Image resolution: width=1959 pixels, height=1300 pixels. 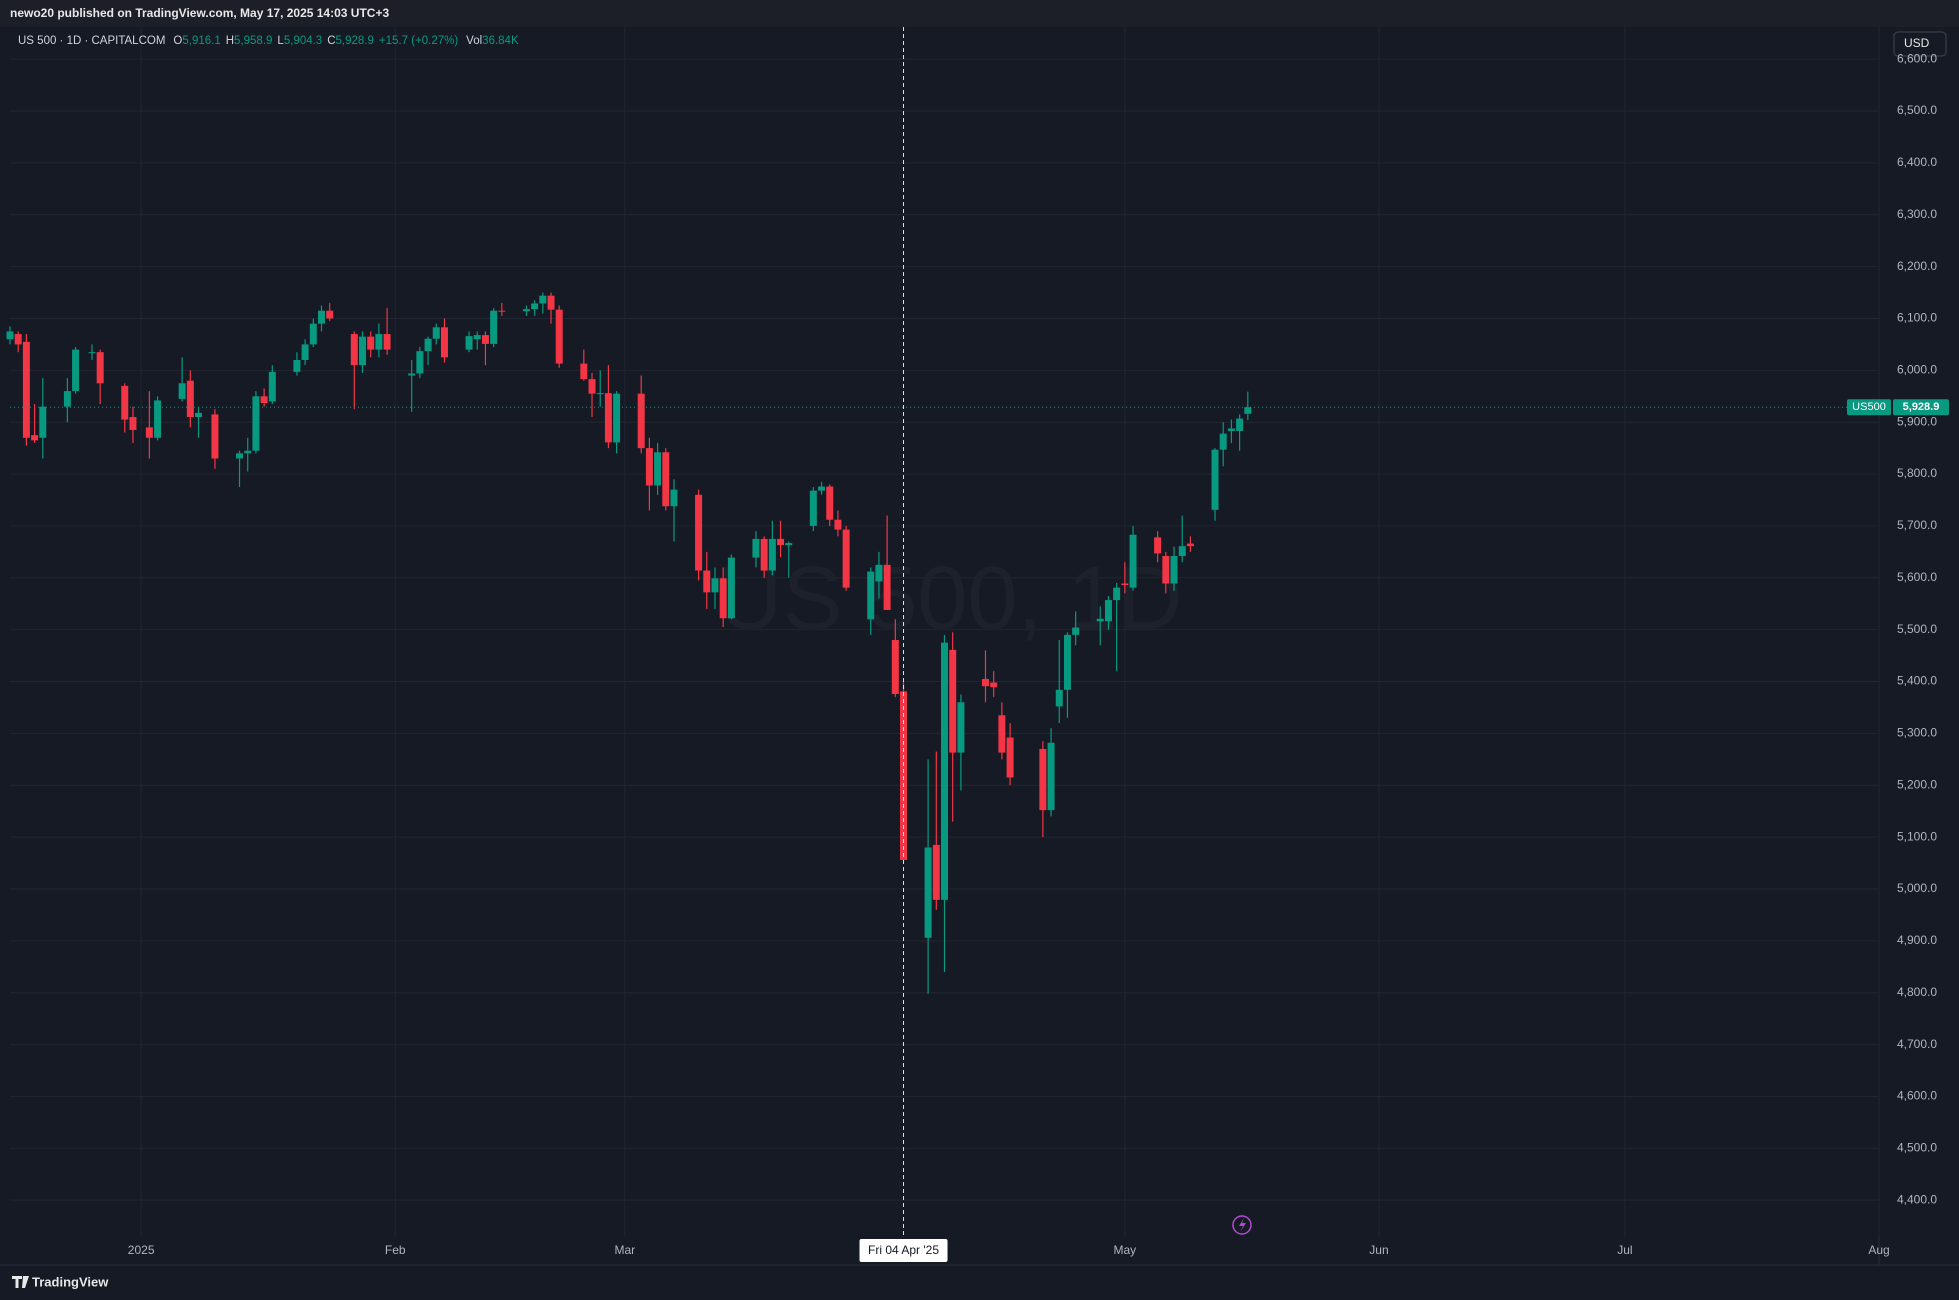 What do you see at coordinates (1917, 992) in the screenshot?
I see `y-tick-label: 4,800.0` at bounding box center [1917, 992].